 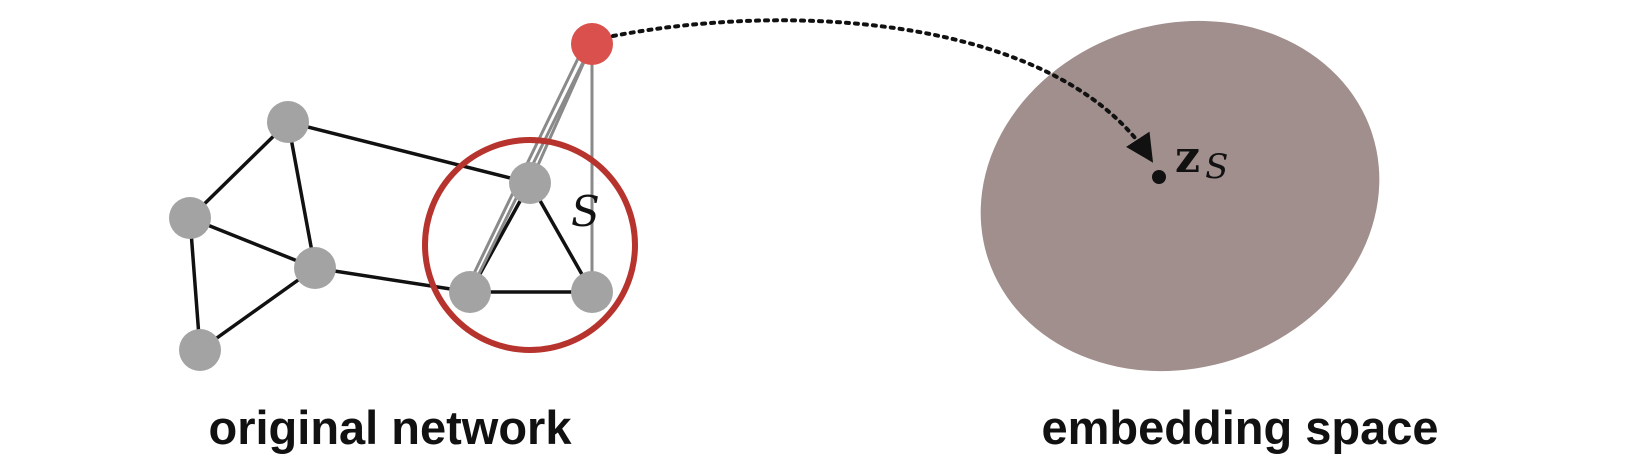 I want to click on embedding-label-sub: S, so click(x=1216, y=167).